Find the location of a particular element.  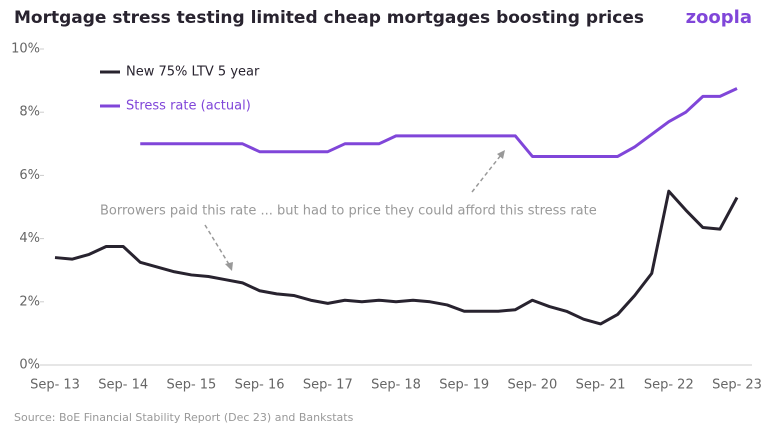

legend-label: New 75% LTV 5 year is located at coordinates (193, 72).